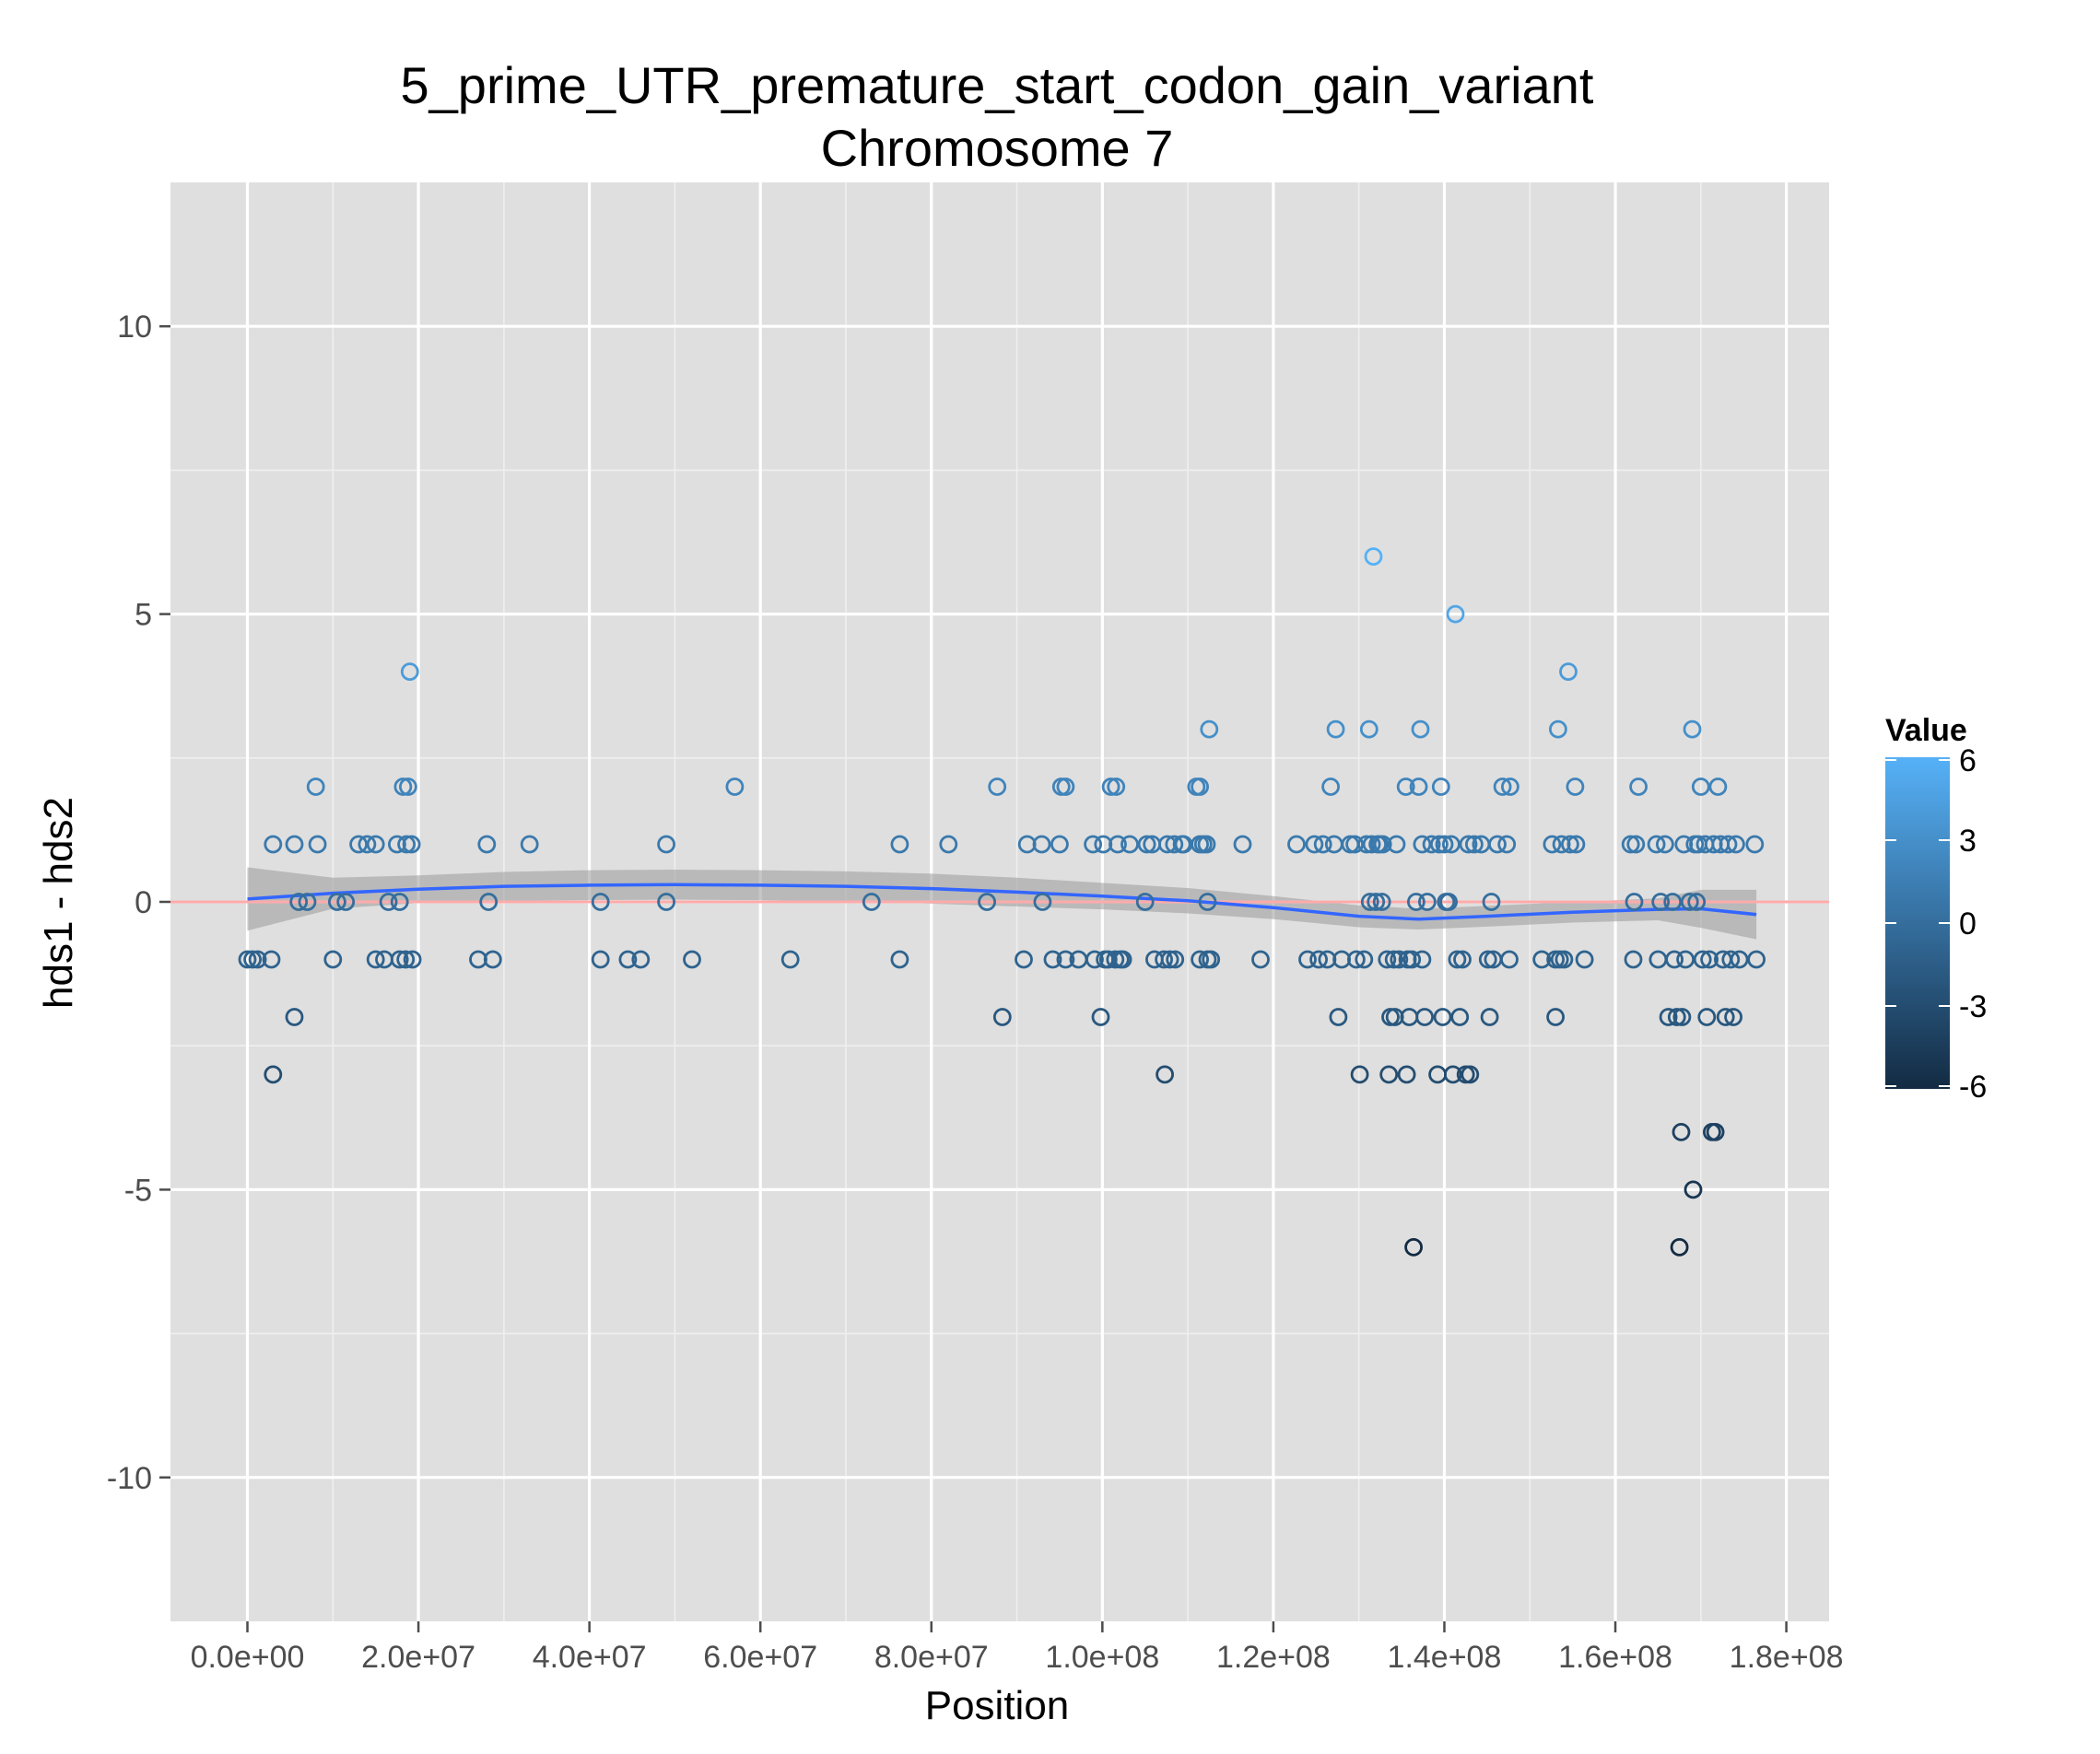  What do you see at coordinates (1445, 1657) in the screenshot?
I see `x-tick-label: 1.4e+08` at bounding box center [1445, 1657].